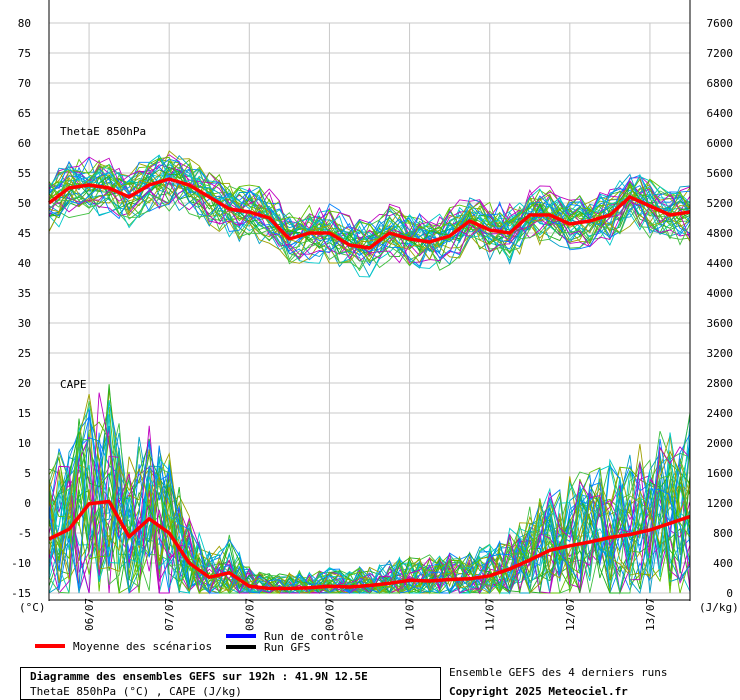 This screenshot has width=740, height=700. Describe the element at coordinates (143, 646) in the screenshot. I see `legend-label-mean: Moyenne des scénarios` at that location.